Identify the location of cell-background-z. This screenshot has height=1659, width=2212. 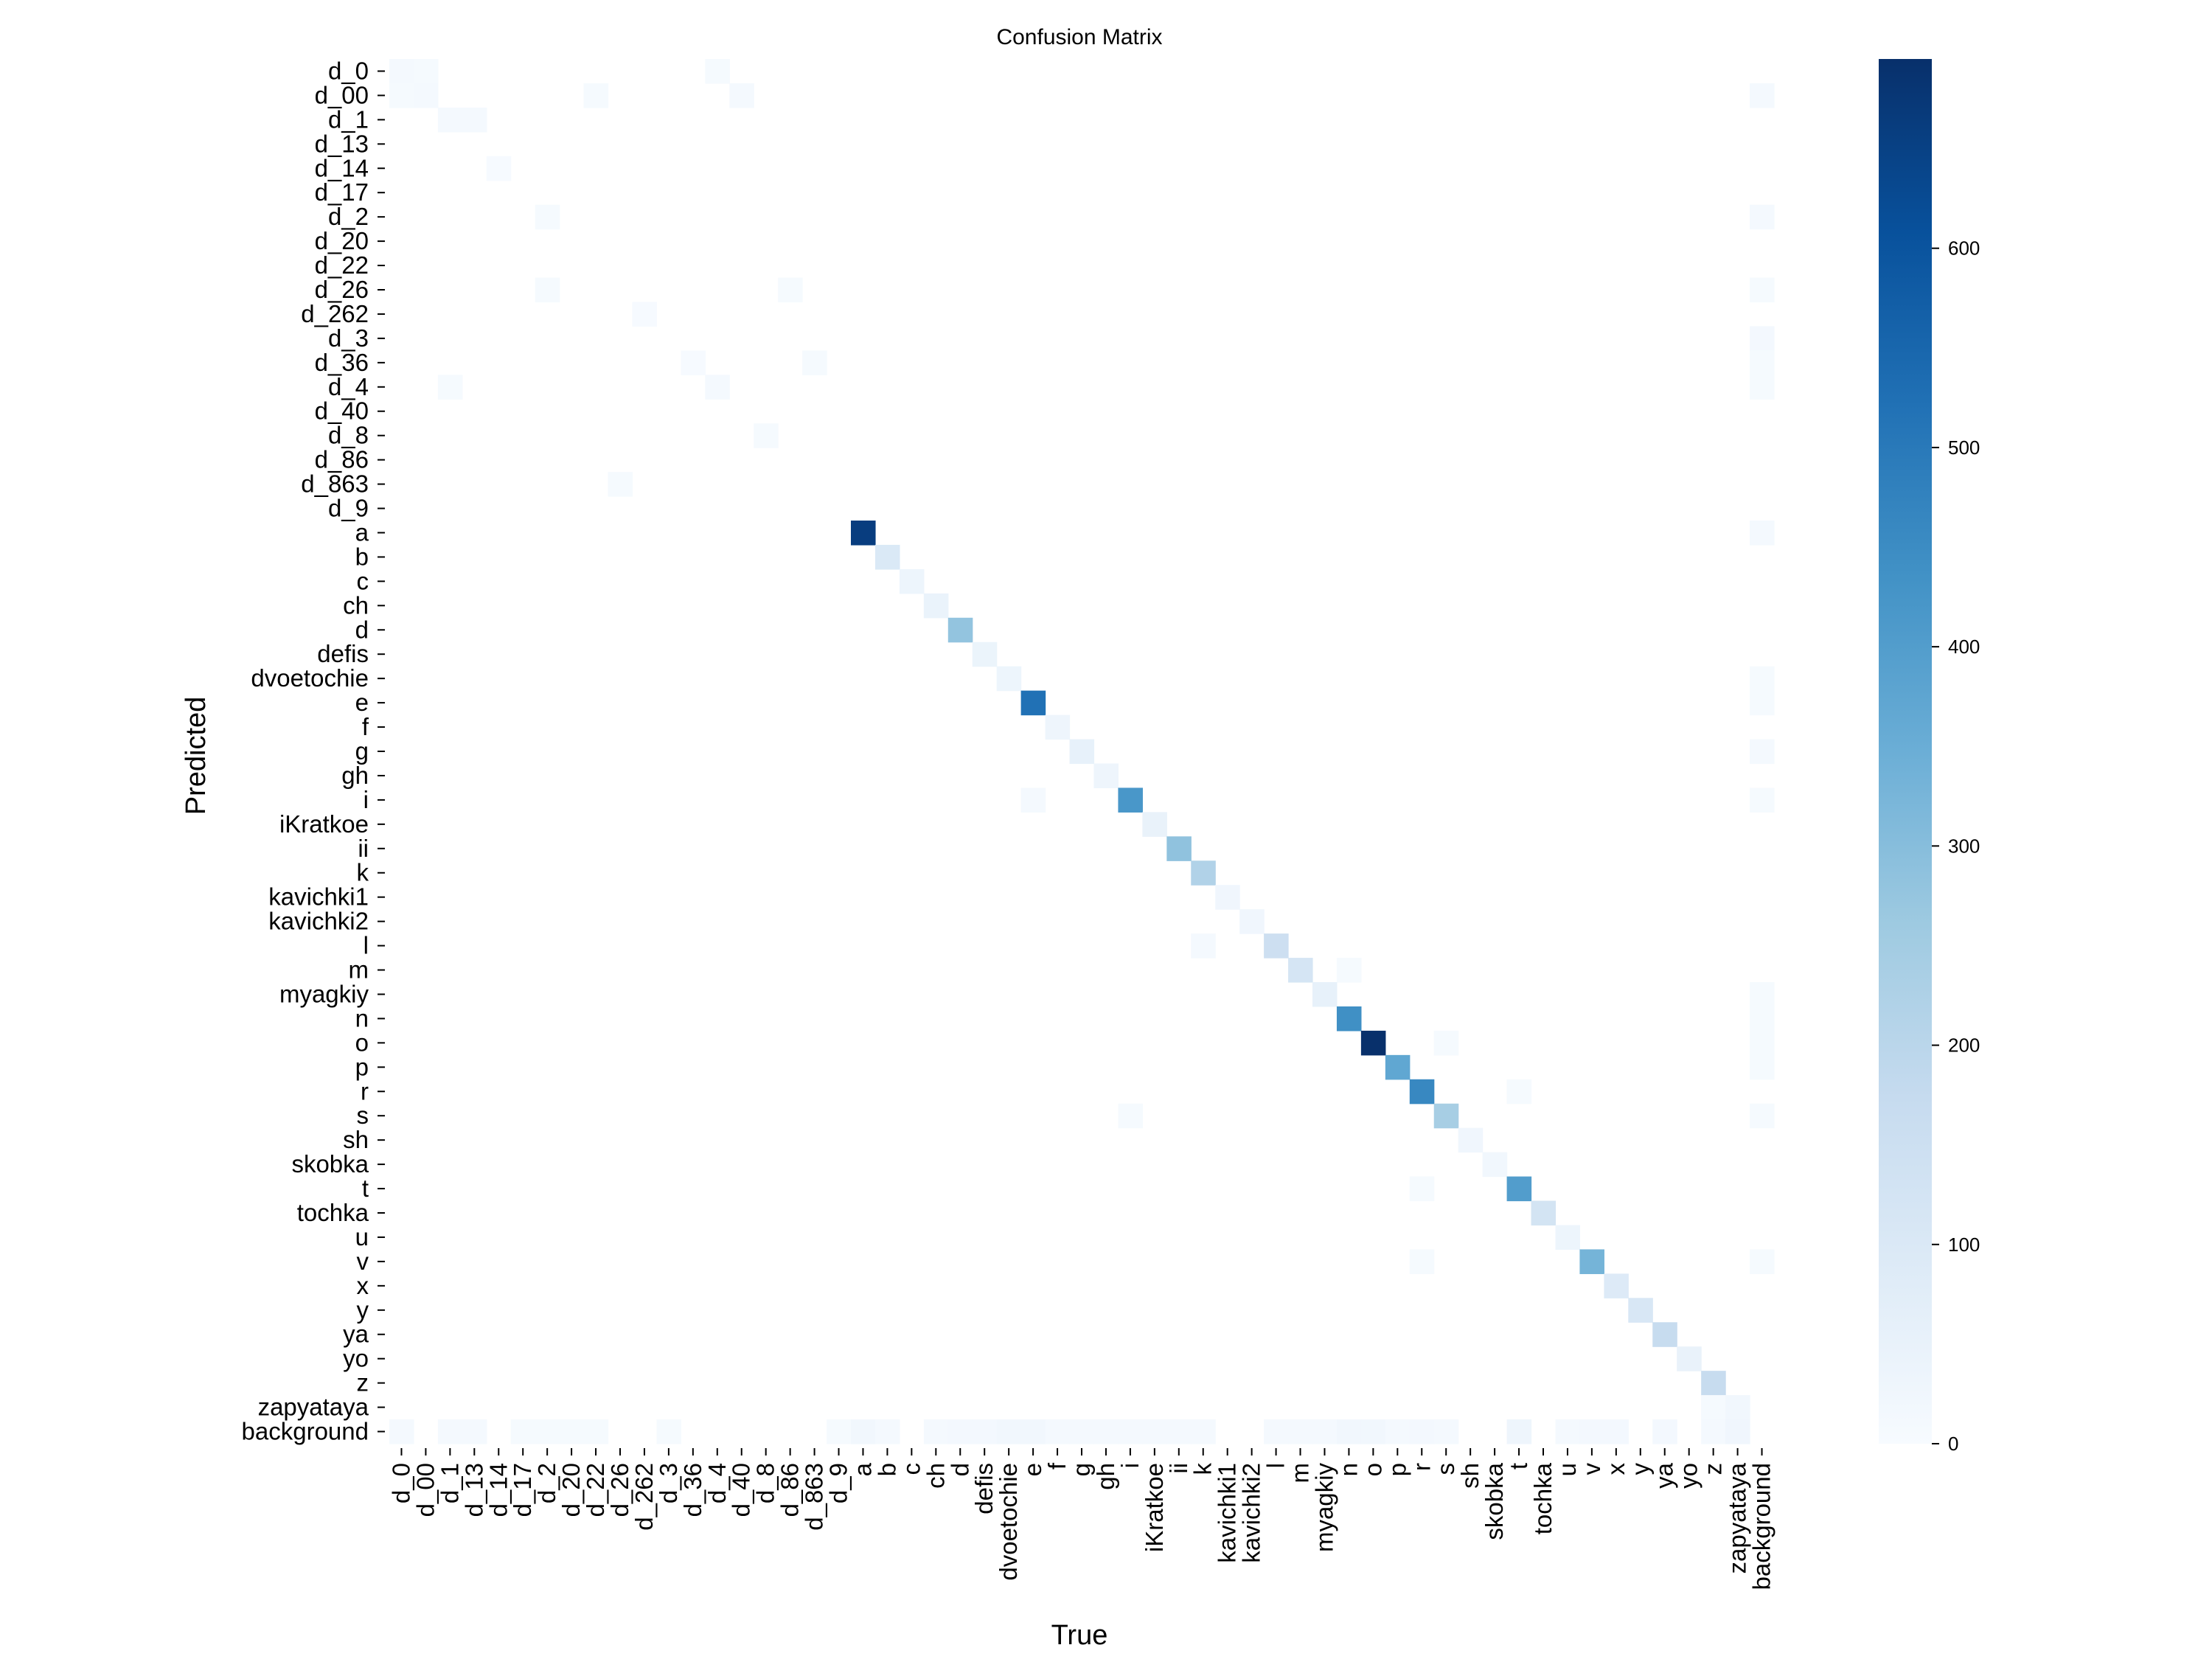
(1713, 1431).